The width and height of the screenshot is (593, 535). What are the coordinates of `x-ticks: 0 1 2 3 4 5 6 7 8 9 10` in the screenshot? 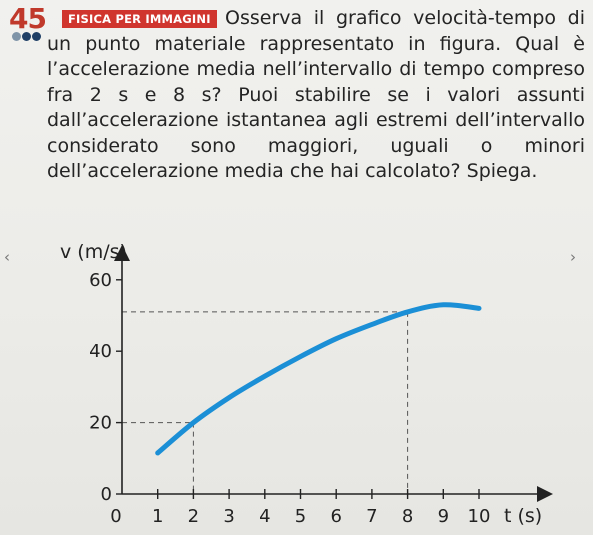 It's located at (300, 508).